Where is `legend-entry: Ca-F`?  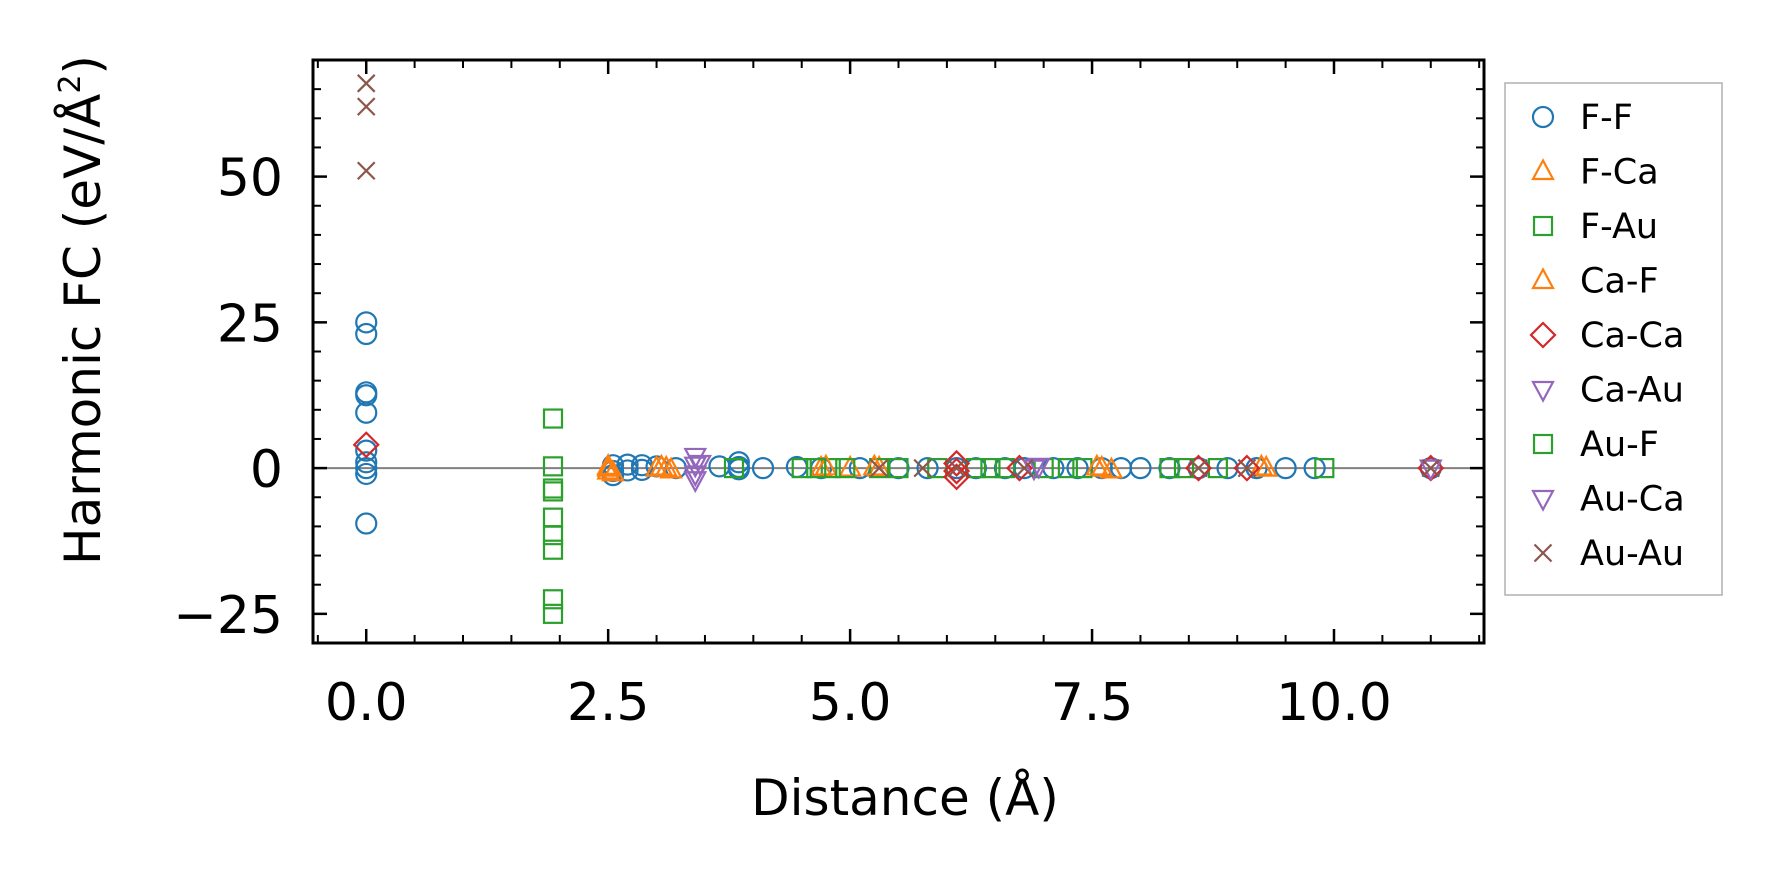
legend-entry: Ca-F is located at coordinates (1595, 282).